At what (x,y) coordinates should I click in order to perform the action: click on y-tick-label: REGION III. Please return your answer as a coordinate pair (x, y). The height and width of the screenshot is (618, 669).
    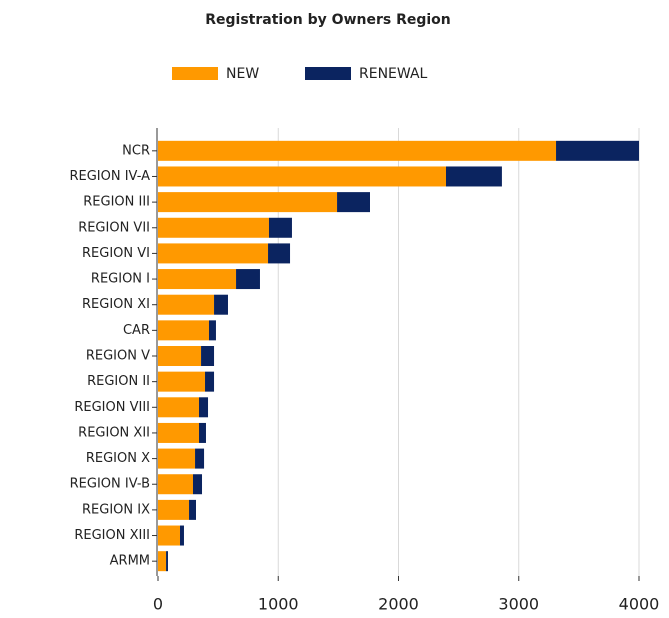
    Looking at the image, I should click on (116, 202).